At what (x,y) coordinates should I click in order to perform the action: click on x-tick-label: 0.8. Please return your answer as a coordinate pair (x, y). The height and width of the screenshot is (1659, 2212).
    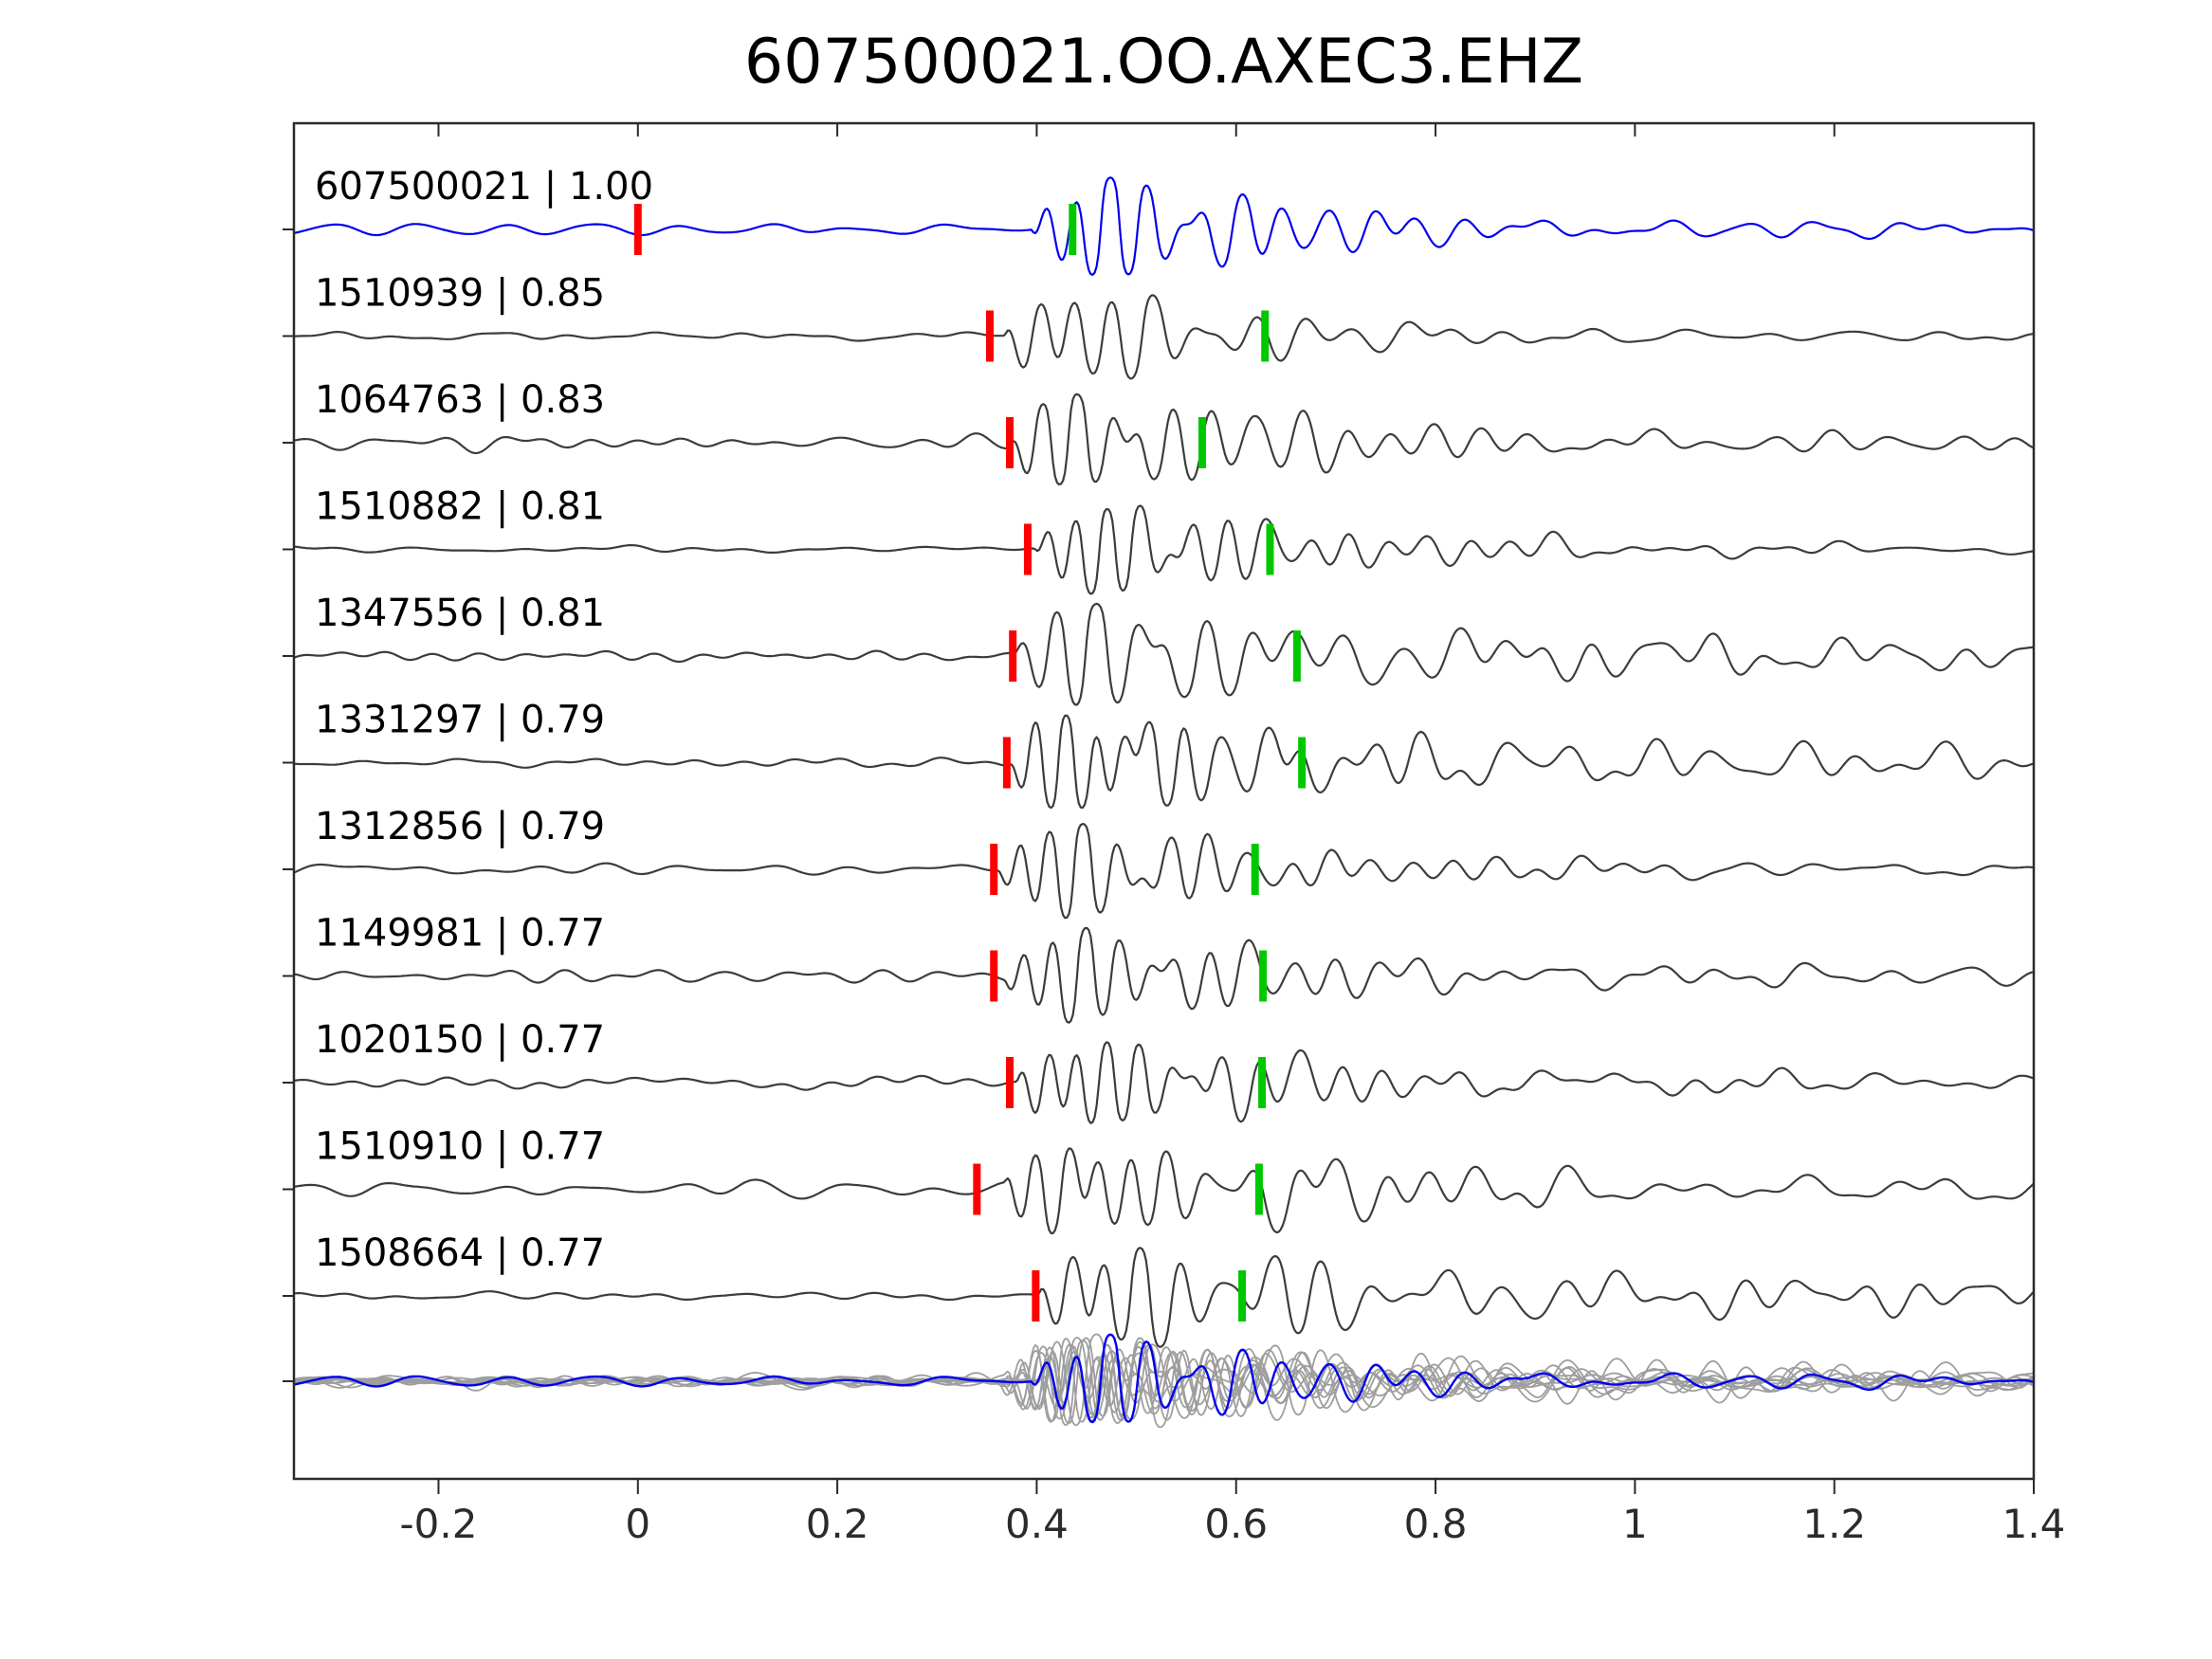
    Looking at the image, I should click on (1436, 1524).